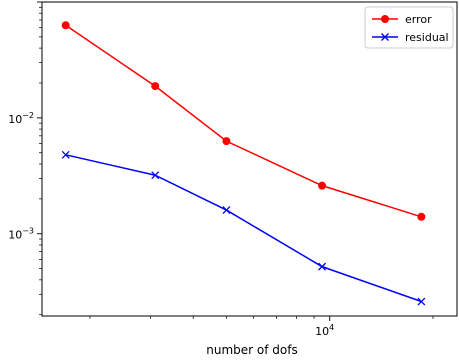 Image resolution: width=459 pixels, height=360 pixels. Describe the element at coordinates (21, 118) in the screenshot. I see `y-tick-label: 10⁻²` at that location.